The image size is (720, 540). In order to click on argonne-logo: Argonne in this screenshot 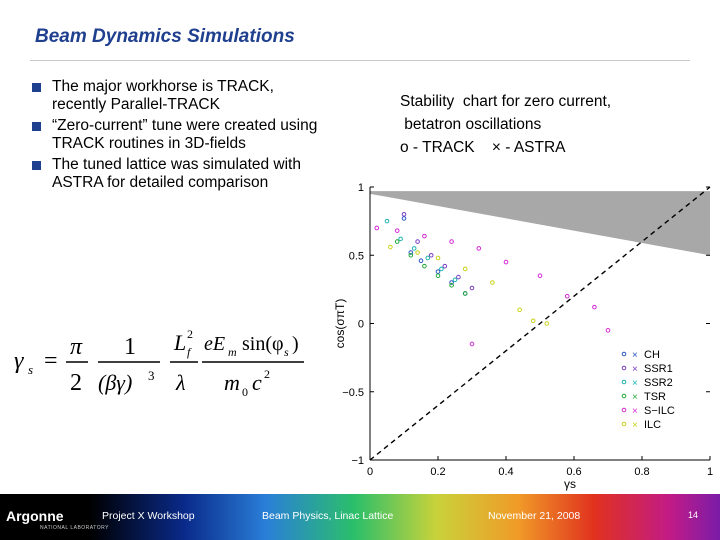, I will do `click(35, 516)`.